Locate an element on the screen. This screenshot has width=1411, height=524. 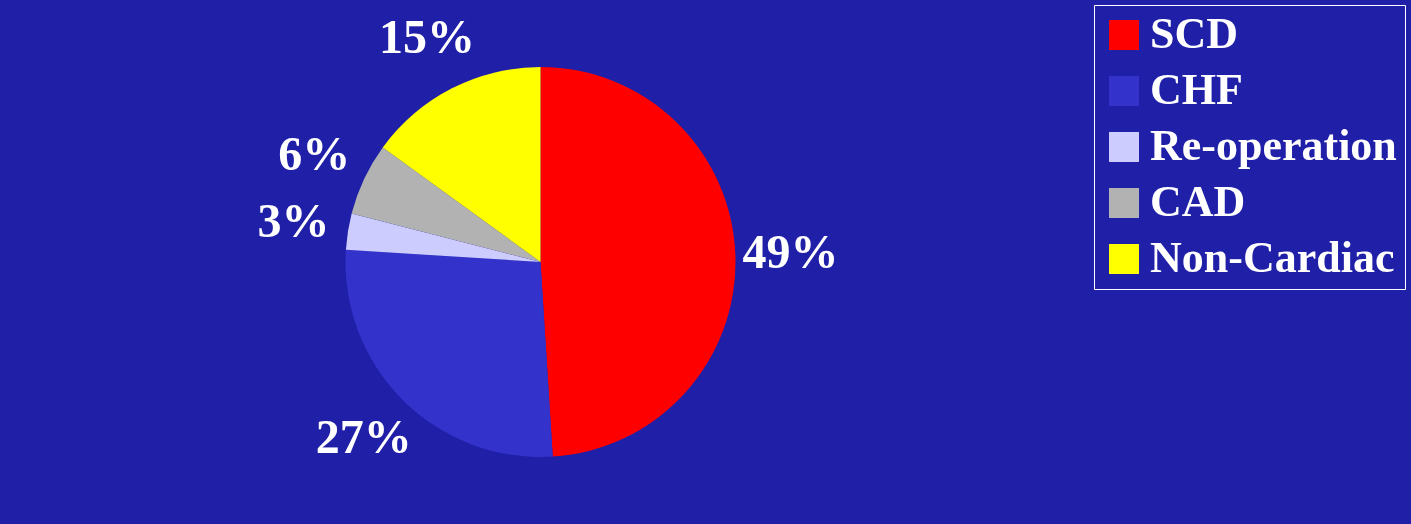
data-label: 6% is located at coordinates (314, 153).